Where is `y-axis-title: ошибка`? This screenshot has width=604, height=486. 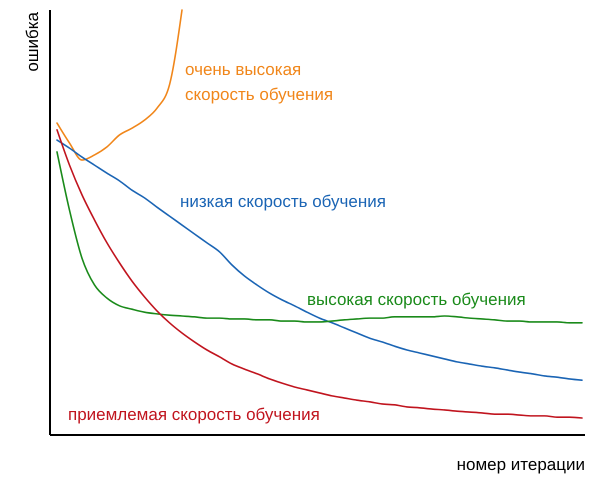 y-axis-title: ошибка is located at coordinates (32, 41).